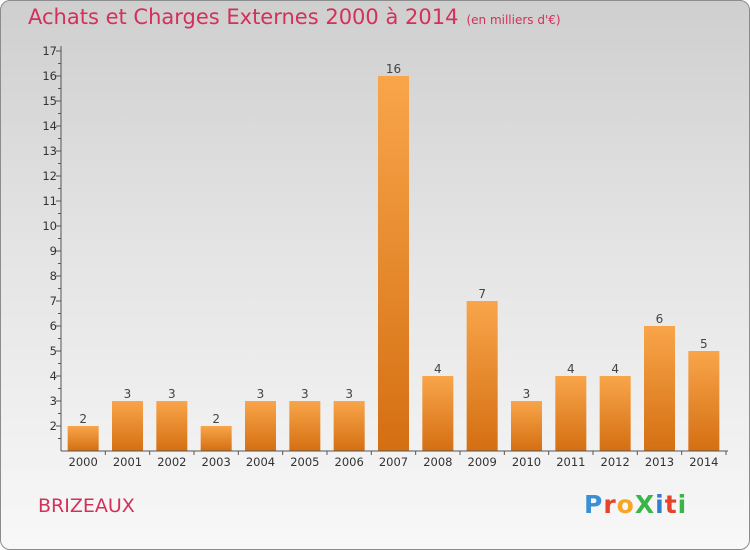 The width and height of the screenshot is (750, 550). I want to click on logo-letter: X, so click(645, 504).